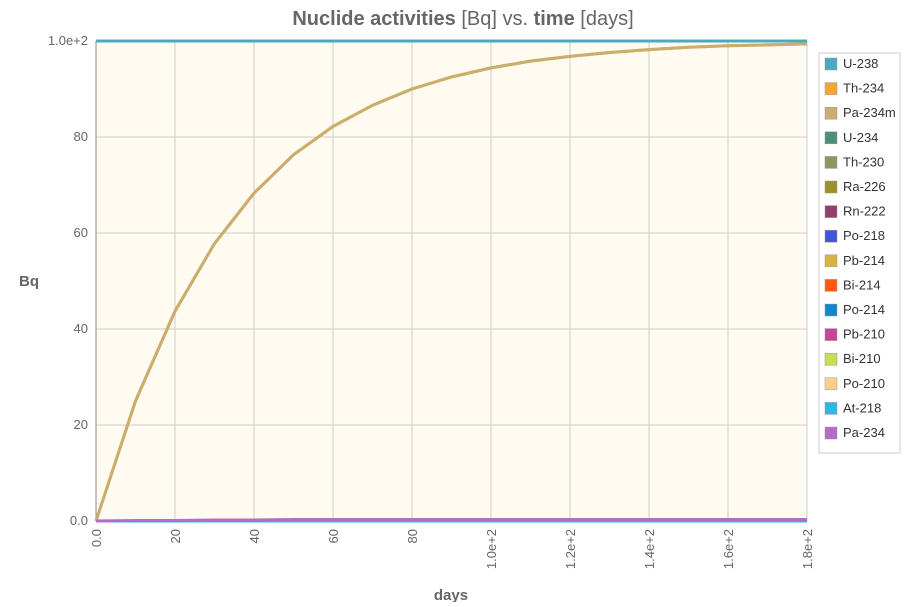 This screenshot has height=607, width=907. What do you see at coordinates (81, 232) in the screenshot?
I see `y-tick-label: 60` at bounding box center [81, 232].